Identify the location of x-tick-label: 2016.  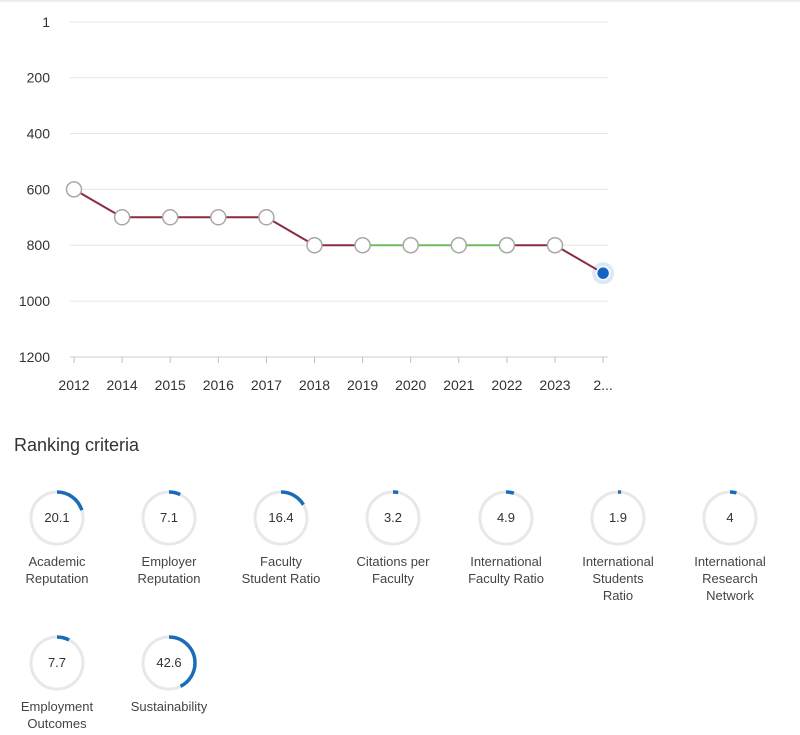
(218, 385).